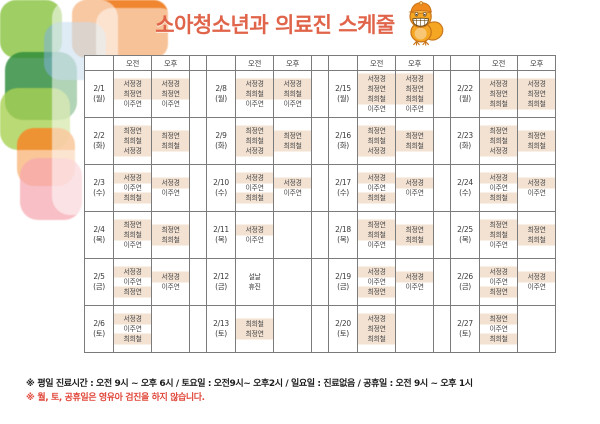 The height and width of the screenshot is (424, 600). What do you see at coordinates (99, 333) in the screenshot?
I see `day-of-week: (토)` at bounding box center [99, 333].